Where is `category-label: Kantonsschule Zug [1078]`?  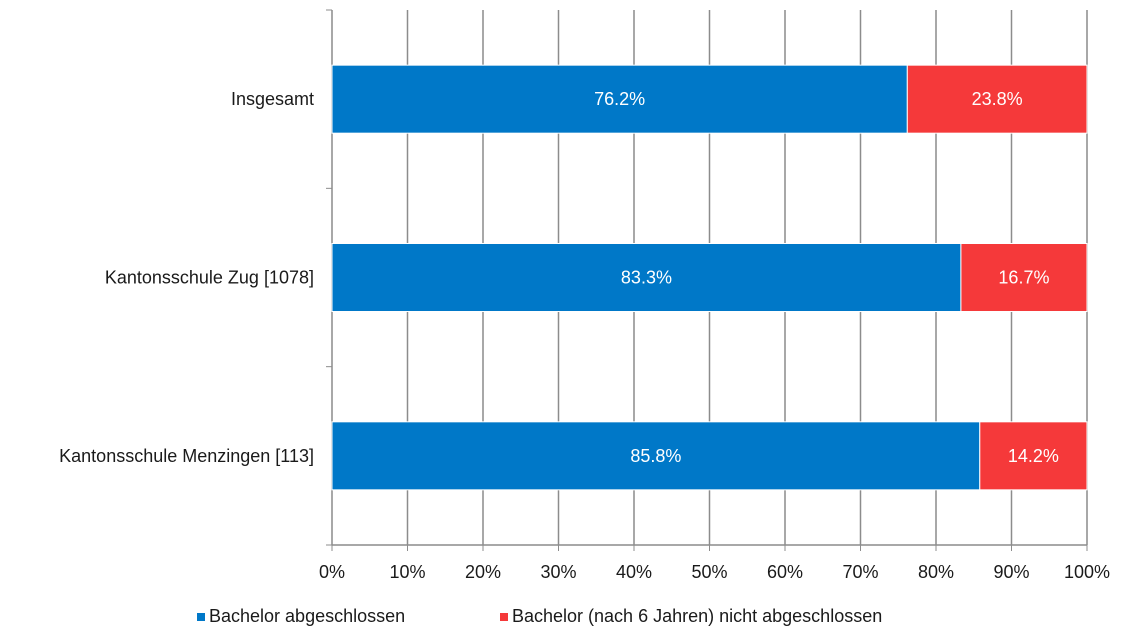
category-label: Kantonsschule Zug [1078] is located at coordinates (209, 278).